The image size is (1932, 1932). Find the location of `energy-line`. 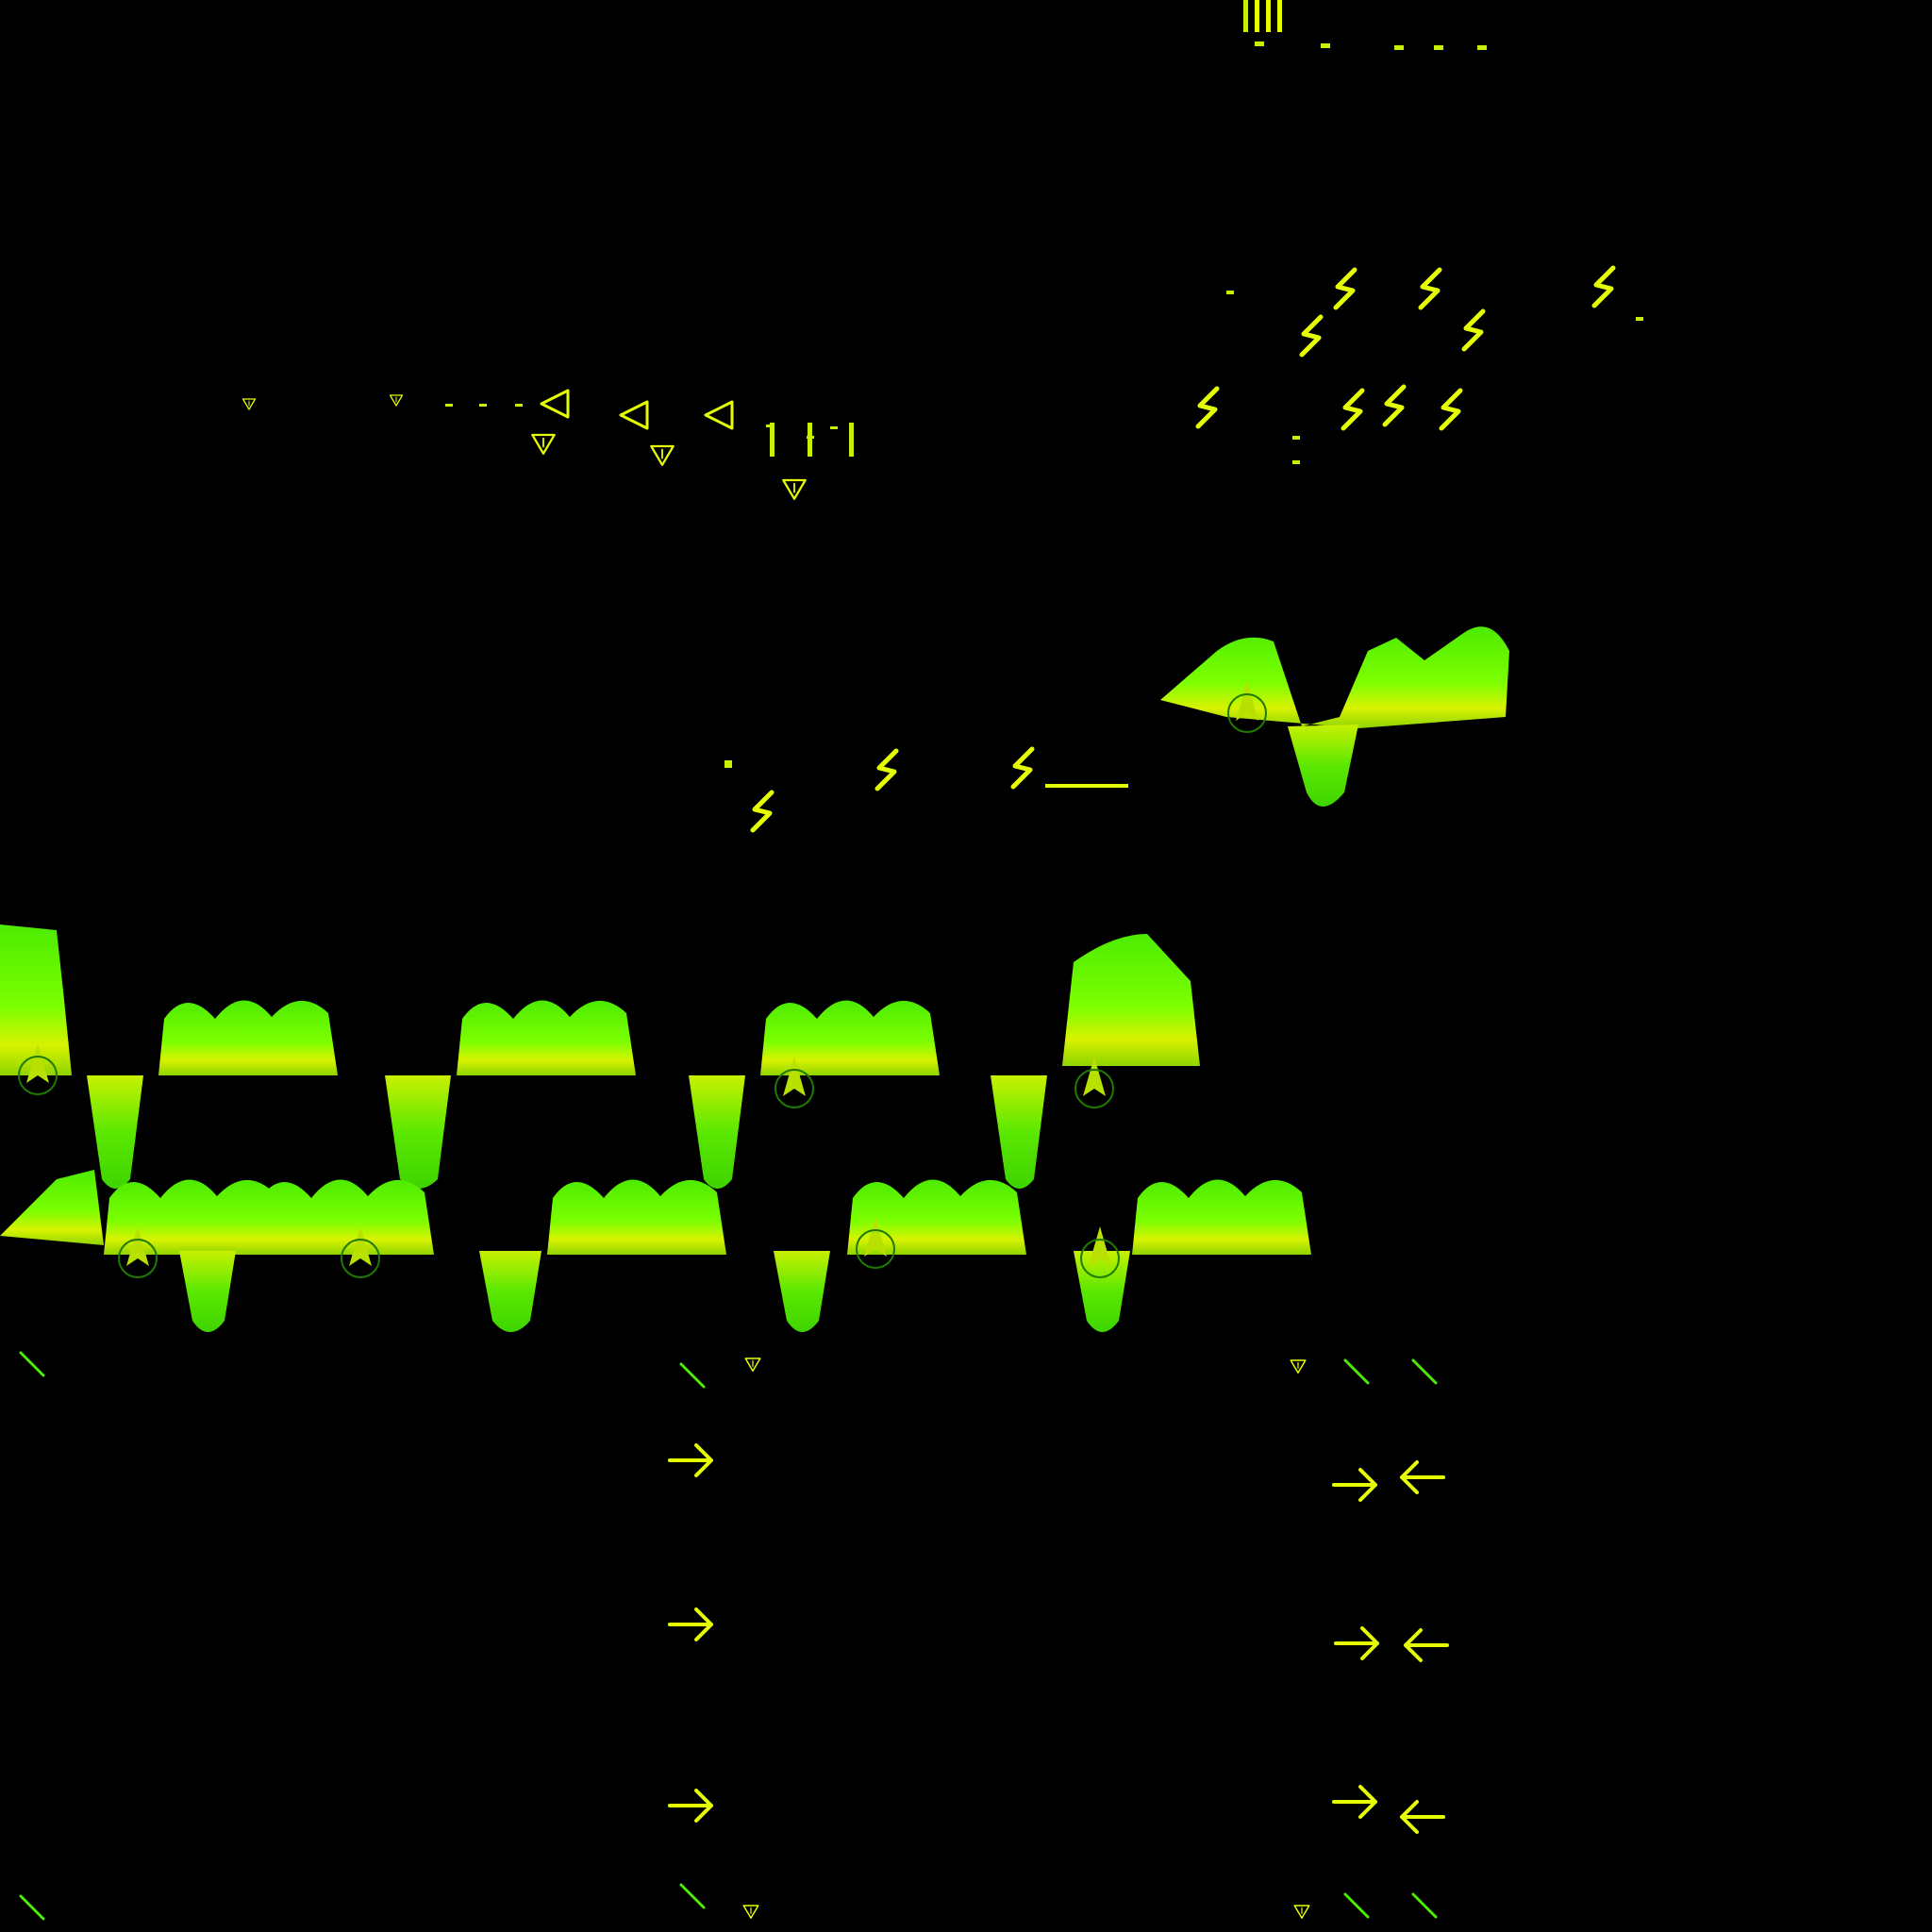

energy-line is located at coordinates (1086, 786).